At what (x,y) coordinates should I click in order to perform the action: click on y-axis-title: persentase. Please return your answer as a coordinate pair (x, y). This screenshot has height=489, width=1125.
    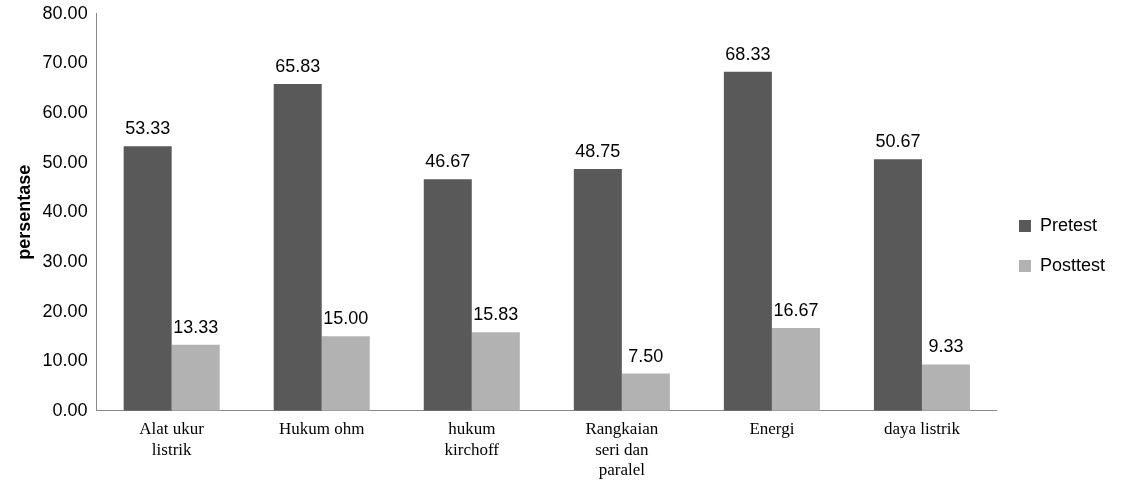
    Looking at the image, I should click on (23, 212).